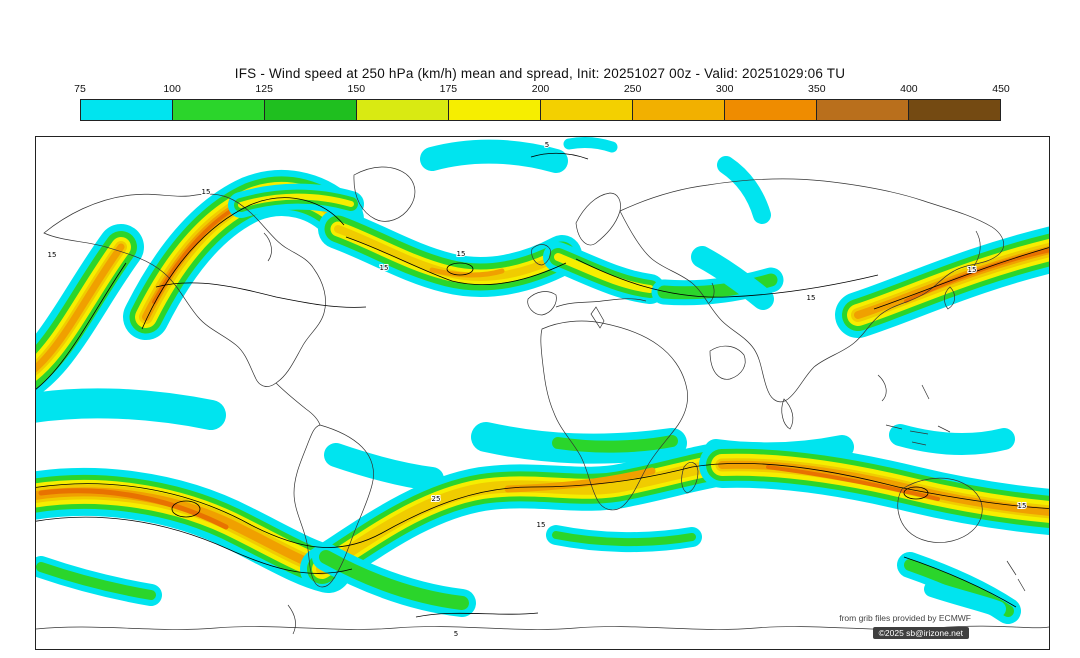 This screenshot has width=1080, height=658. Describe the element at coordinates (976, 250) in the screenshot. I see `coastline-kamchatka` at that location.